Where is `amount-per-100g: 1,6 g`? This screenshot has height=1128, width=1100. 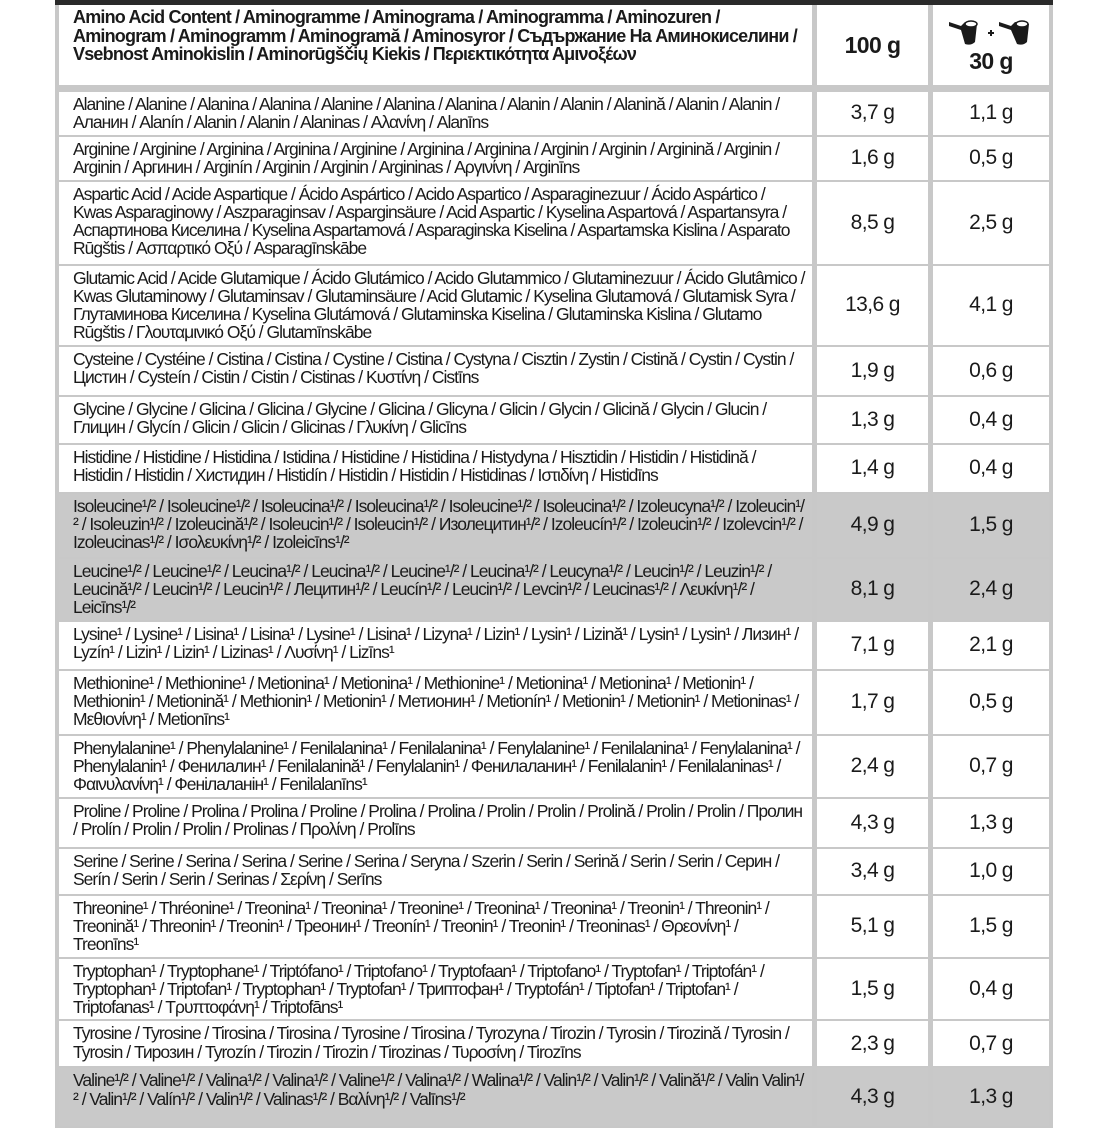
amount-per-100g: 1,6 g is located at coordinates (872, 158).